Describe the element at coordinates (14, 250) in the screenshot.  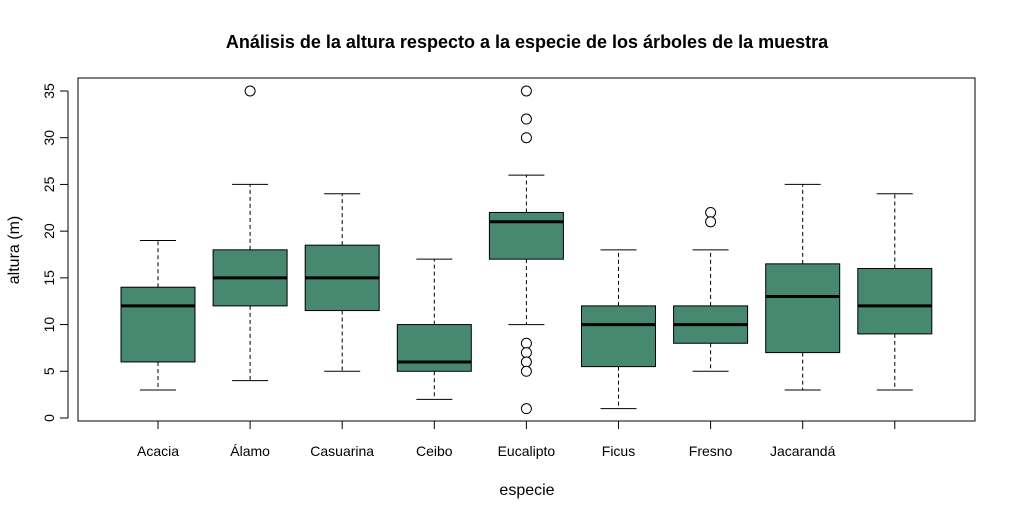
I see `y-axis-label: altura (m)` at that location.